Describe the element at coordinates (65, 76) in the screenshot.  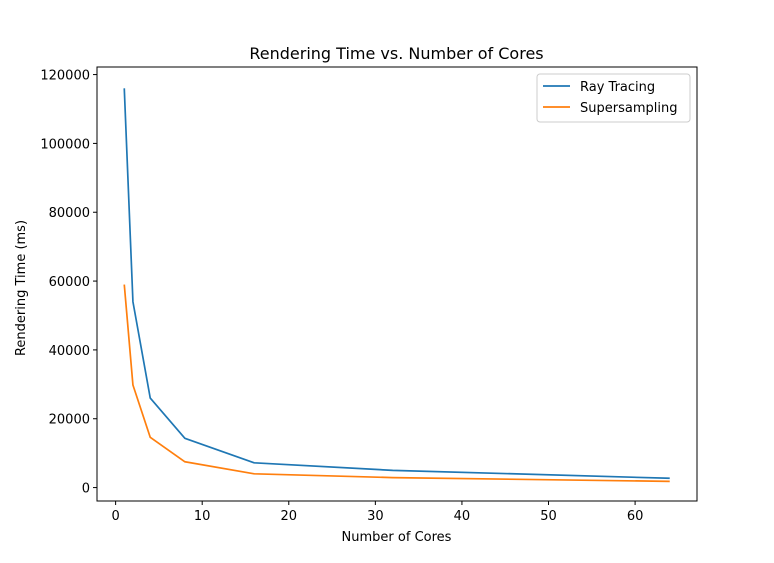
I see `y-tick-label: 120000` at that location.